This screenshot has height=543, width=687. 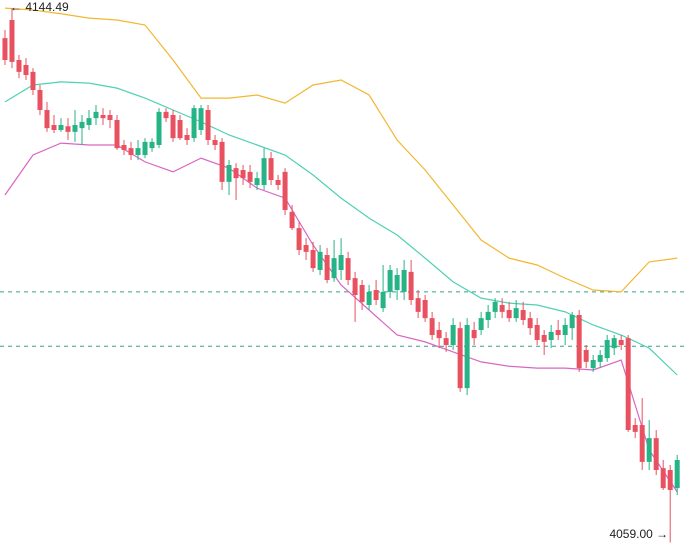 I want to click on marker-value: 4144.49, so click(x=47, y=7).